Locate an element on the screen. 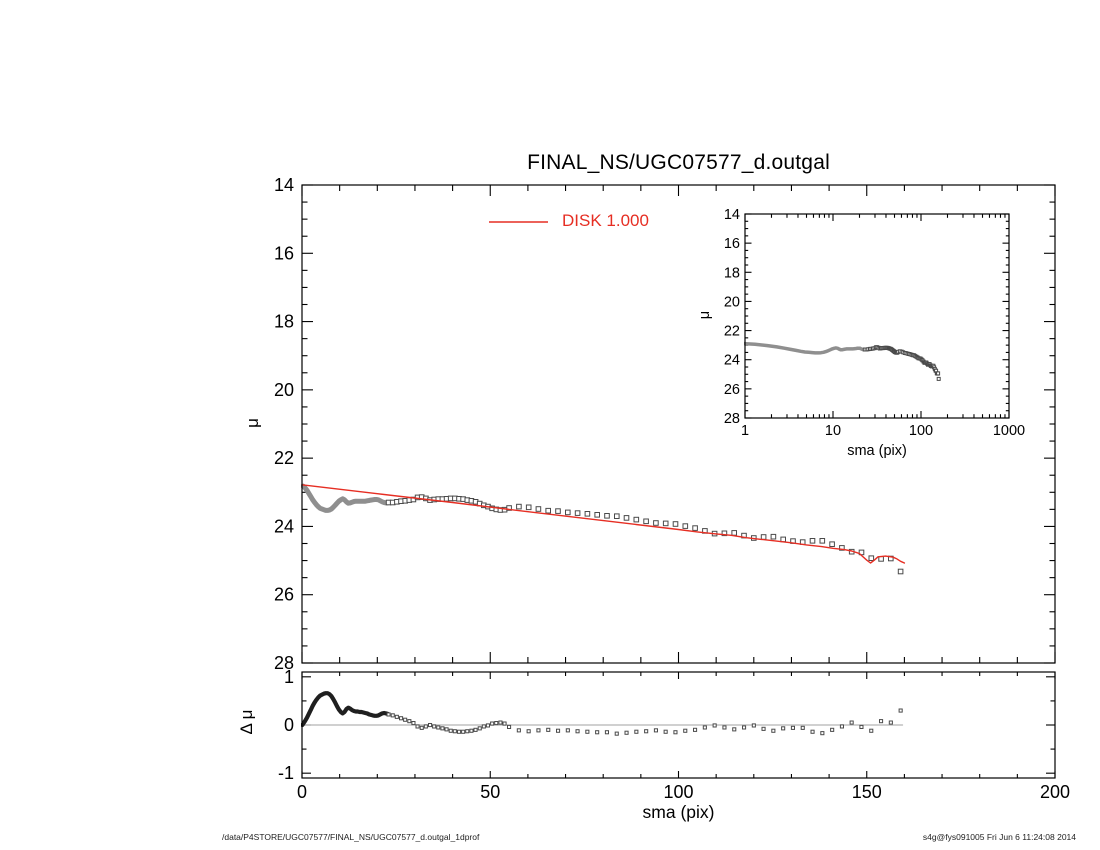 Image resolution: width=1100 pixels, height=850 pixels. plot-title: FINAL_NS/UGC07577_d.outgal is located at coordinates (678, 162).